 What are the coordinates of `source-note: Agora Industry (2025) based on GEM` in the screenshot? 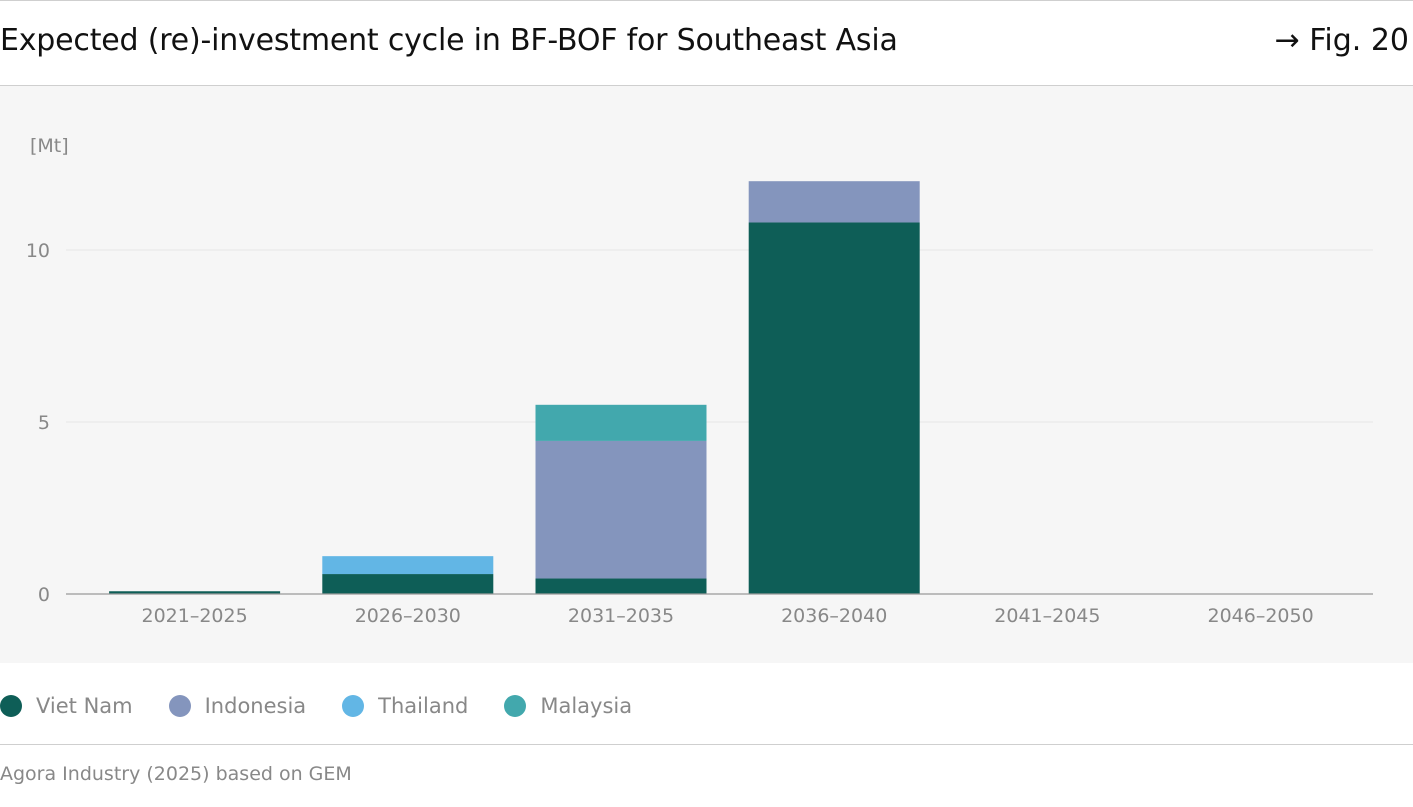 It's located at (176, 774).